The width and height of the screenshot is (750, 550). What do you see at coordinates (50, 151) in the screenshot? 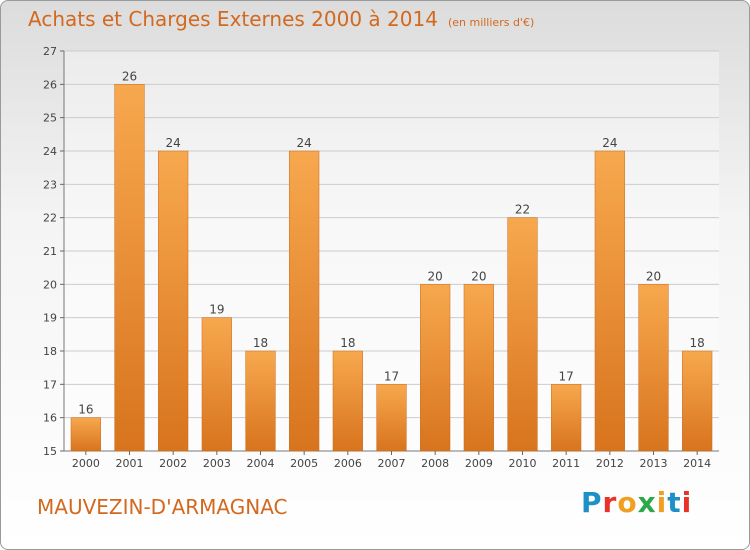
I see `y-tick-label: 24` at bounding box center [50, 151].